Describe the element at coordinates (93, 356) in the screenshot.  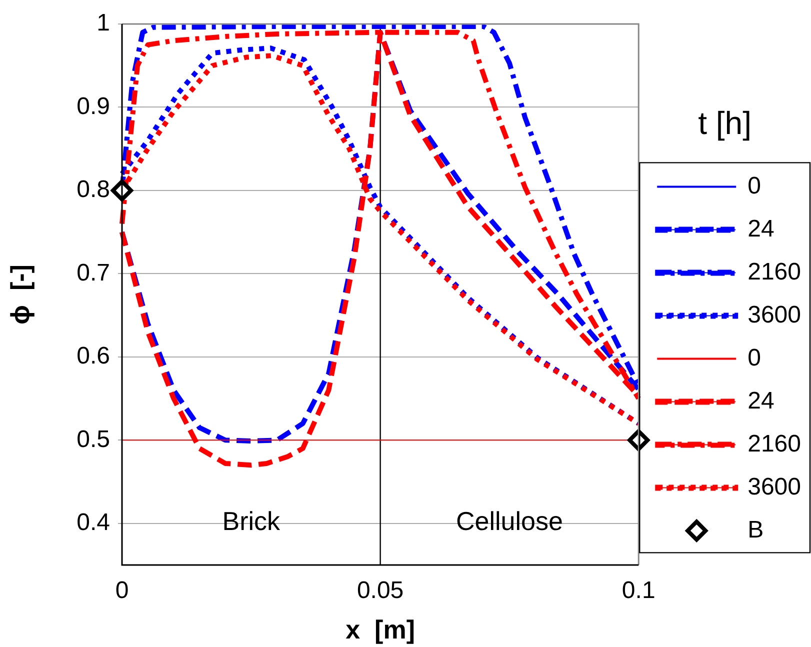
I see `y-tick-label: 0.6` at that location.